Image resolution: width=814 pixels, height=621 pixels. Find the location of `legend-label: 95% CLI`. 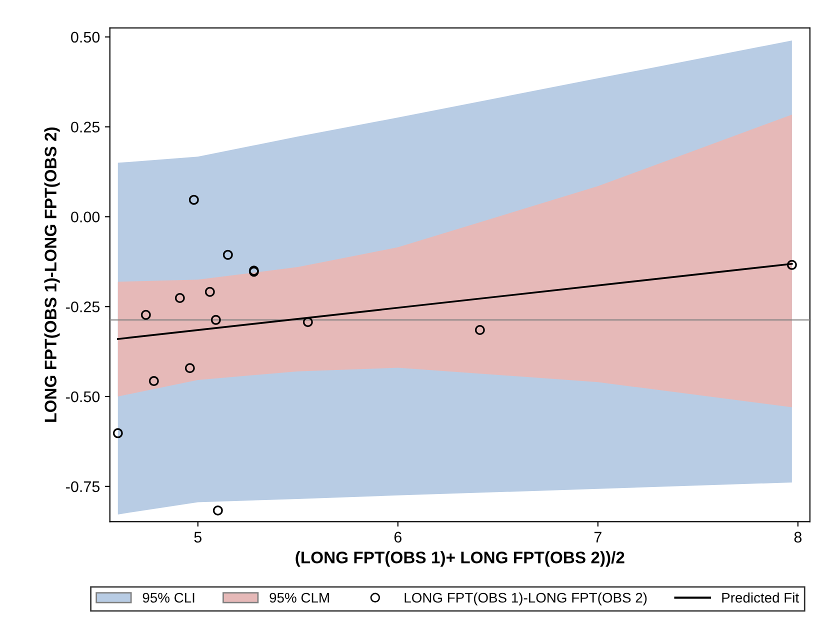

legend-label: 95% CLI is located at coordinates (168, 597).